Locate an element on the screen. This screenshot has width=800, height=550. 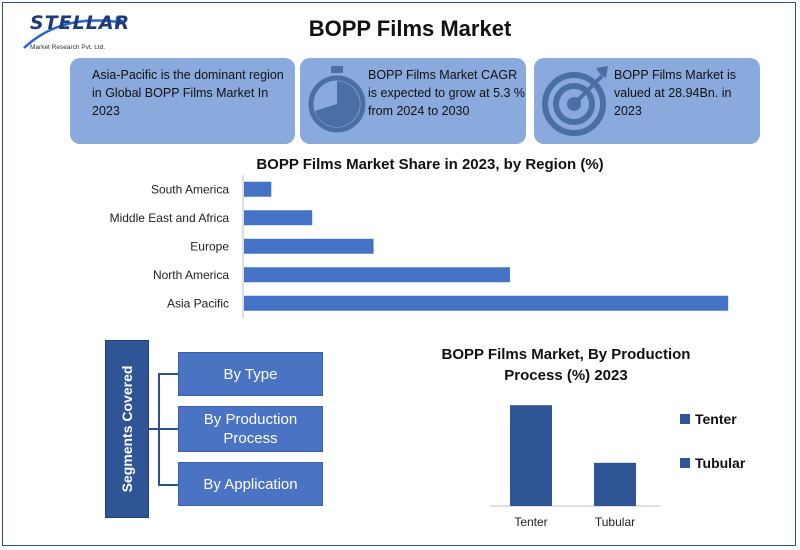
legend-label: Tubular is located at coordinates (720, 463).